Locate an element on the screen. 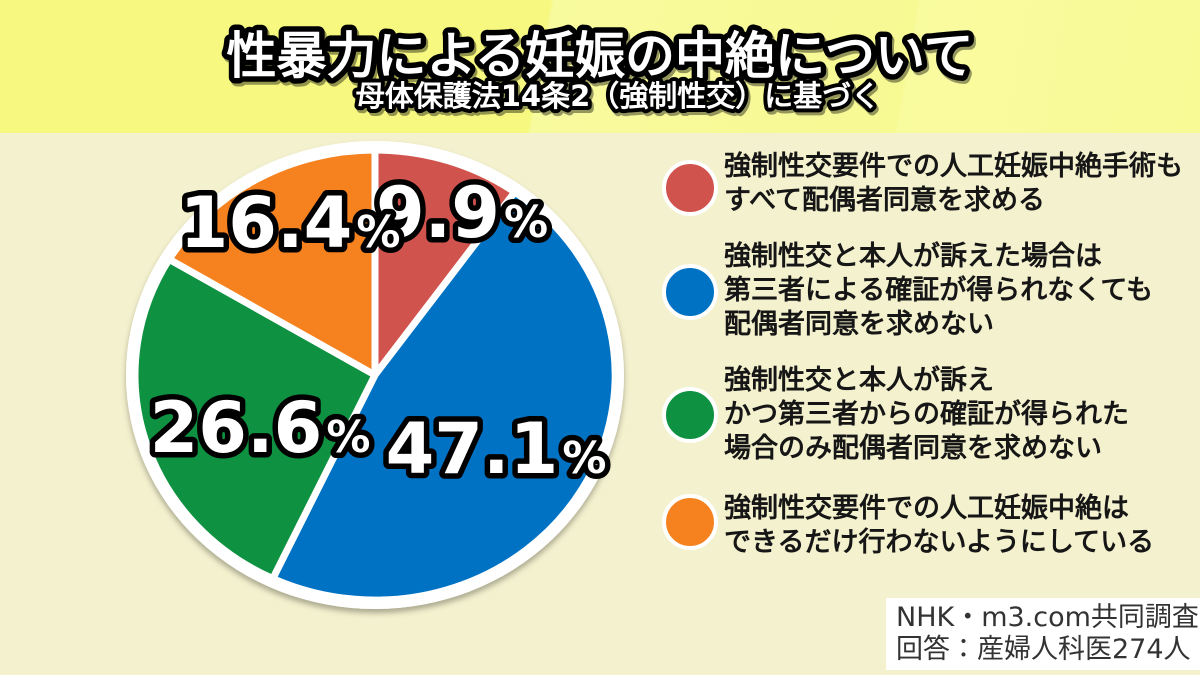 This screenshot has height=675, width=1200. legend-line: かつ第三者からの確証が得られた is located at coordinates (926, 414).